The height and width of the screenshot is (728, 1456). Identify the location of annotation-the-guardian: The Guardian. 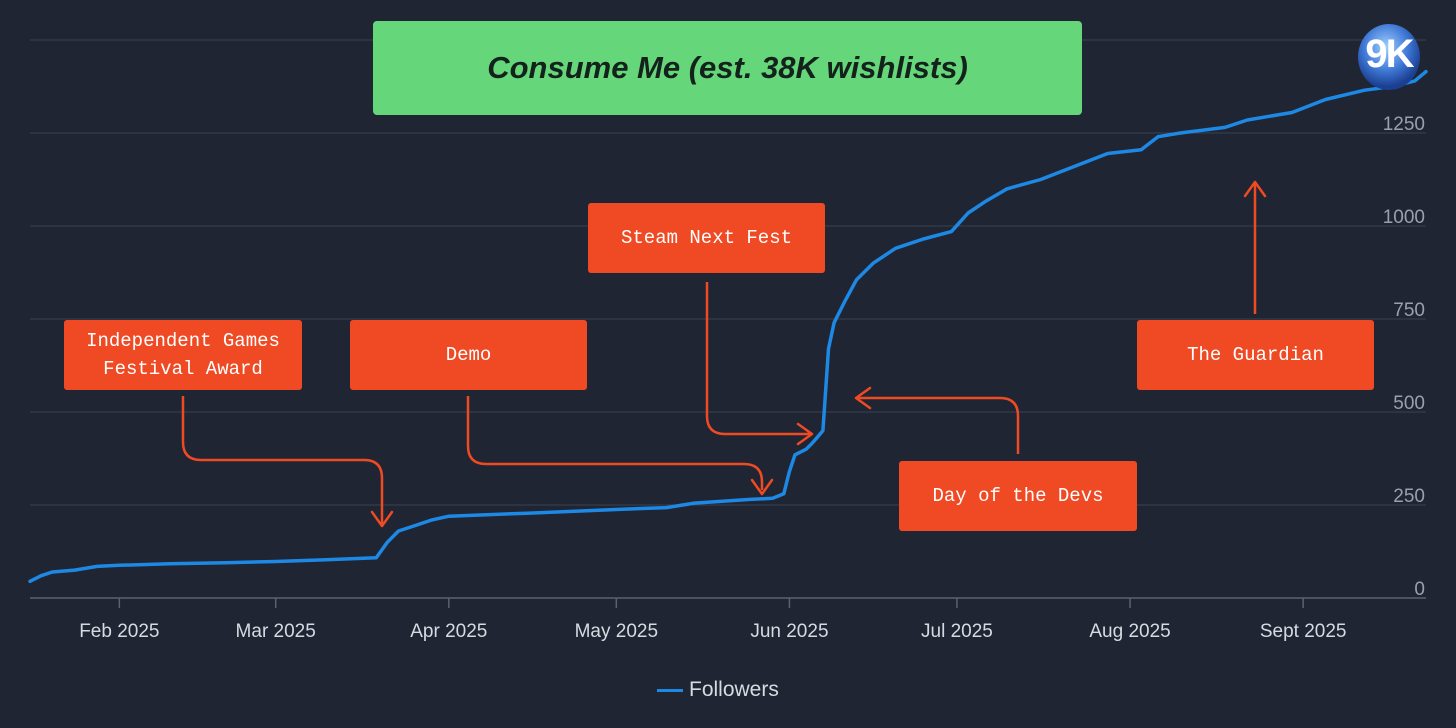
(1255, 355).